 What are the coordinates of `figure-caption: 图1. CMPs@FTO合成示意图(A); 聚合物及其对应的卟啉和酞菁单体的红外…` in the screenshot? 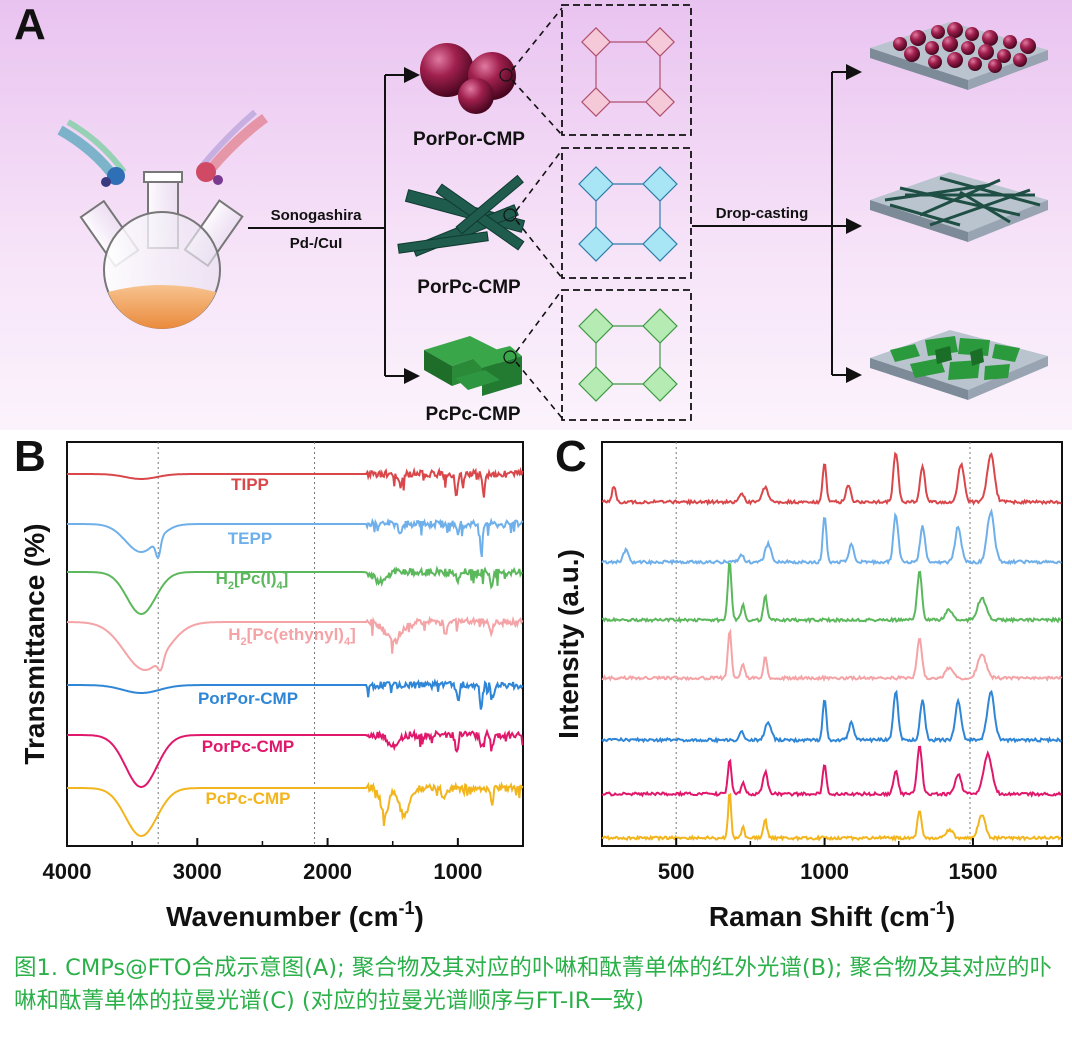 It's located at (533, 984).